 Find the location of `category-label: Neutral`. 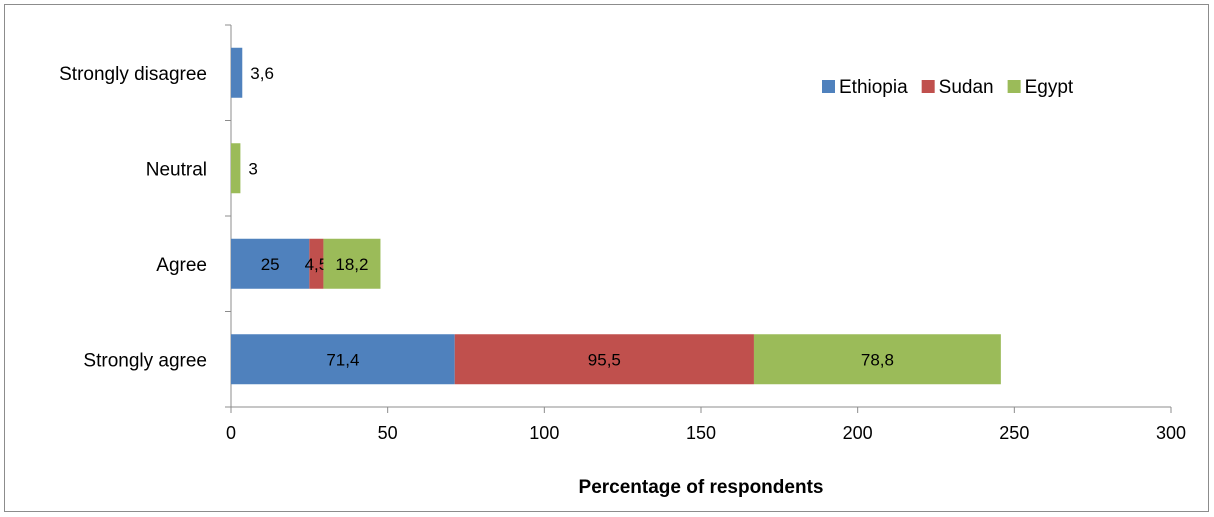

category-label: Neutral is located at coordinates (176, 169).